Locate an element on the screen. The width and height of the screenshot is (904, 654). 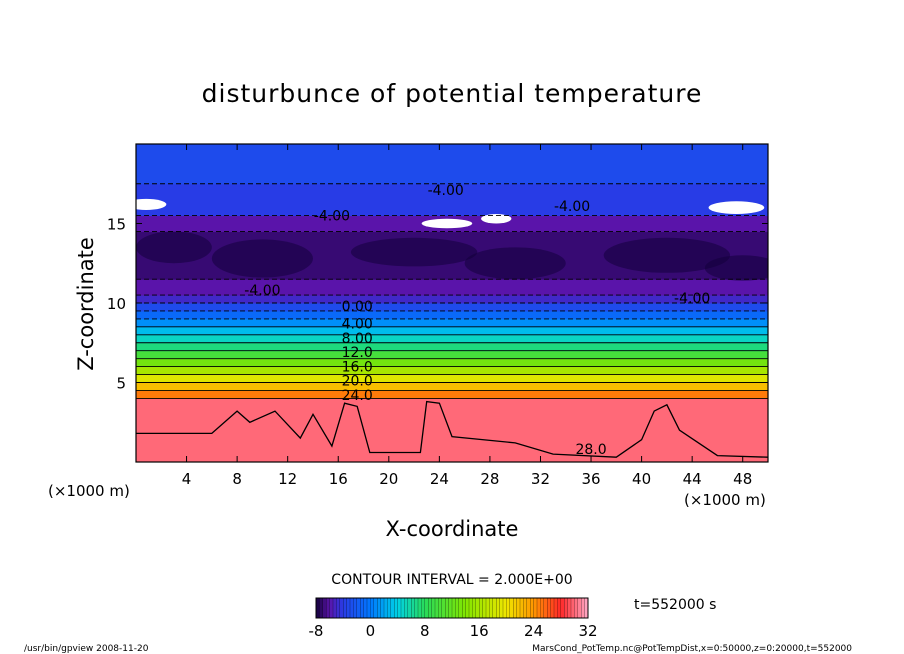
contour-label: 8.00 is located at coordinates (357, 339).